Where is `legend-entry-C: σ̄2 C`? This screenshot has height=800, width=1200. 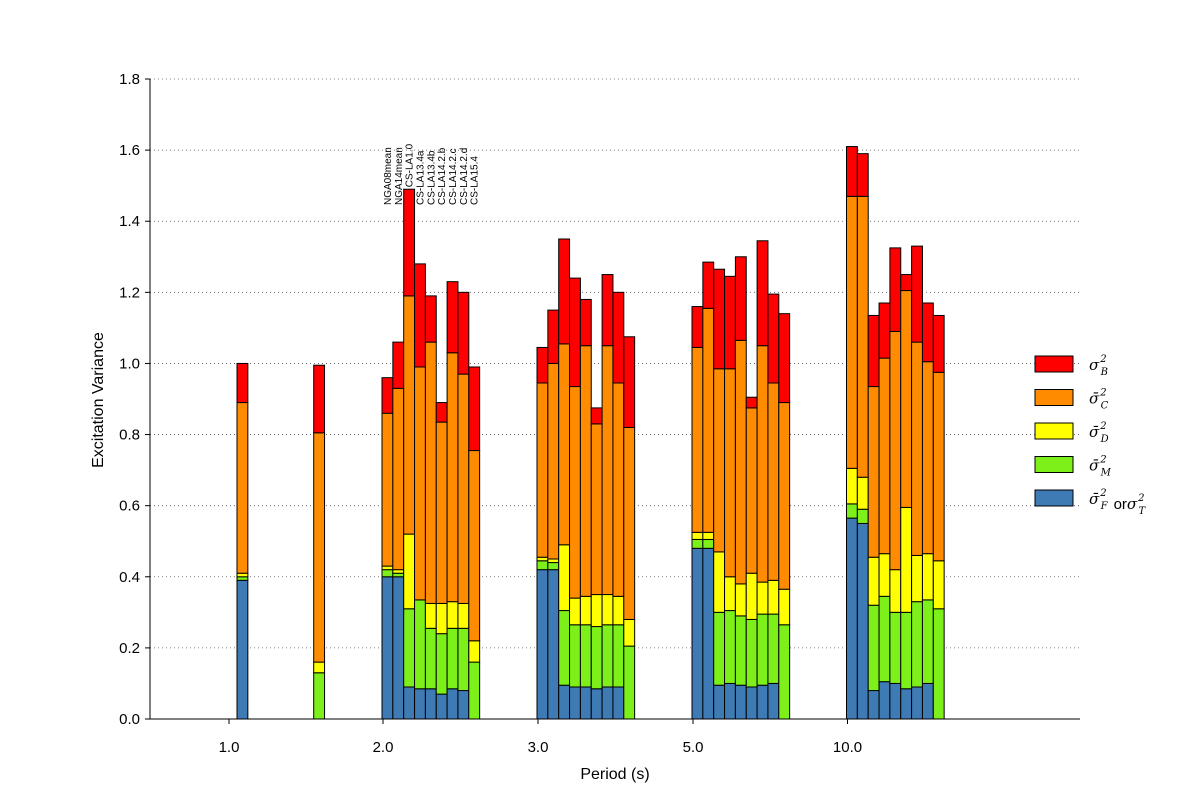 legend-entry-C: σ̄2 C is located at coordinates (1099, 400).